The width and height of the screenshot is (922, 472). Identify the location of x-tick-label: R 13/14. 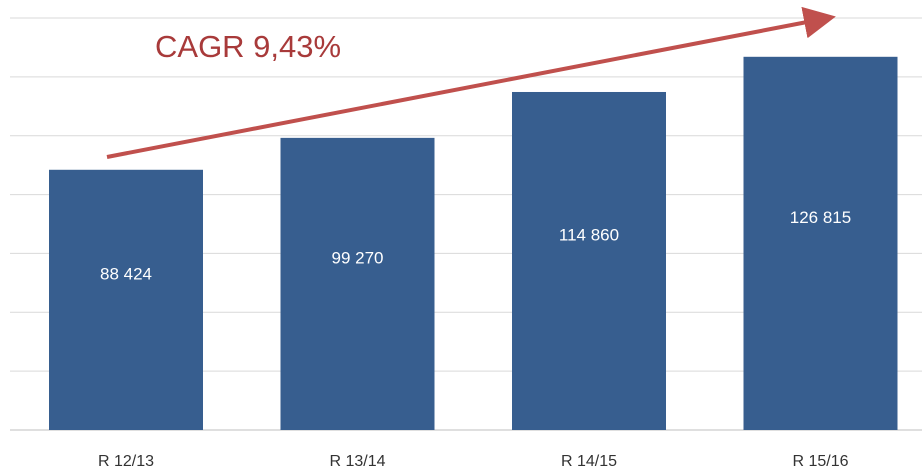
(357, 461).